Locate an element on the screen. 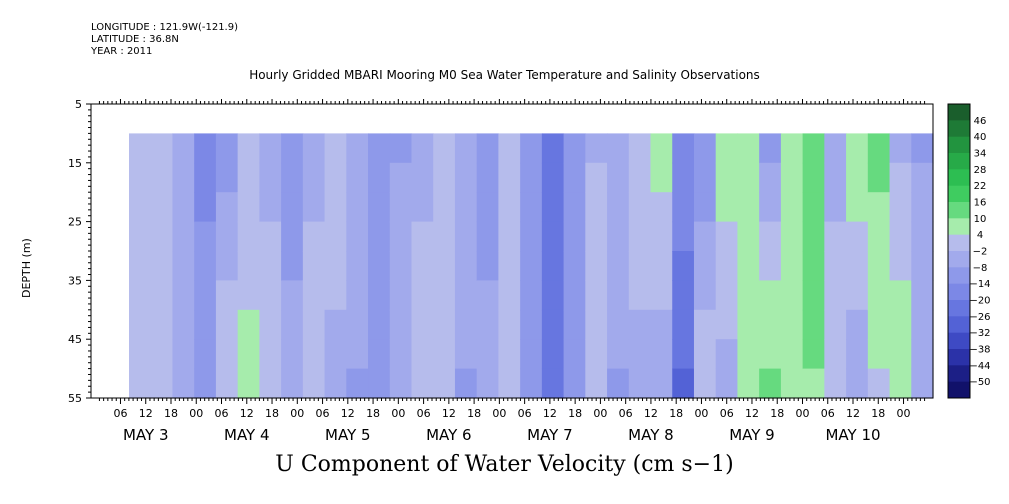 This screenshot has height=504, width=1009. colorbar-label: −44 is located at coordinates (979, 366).